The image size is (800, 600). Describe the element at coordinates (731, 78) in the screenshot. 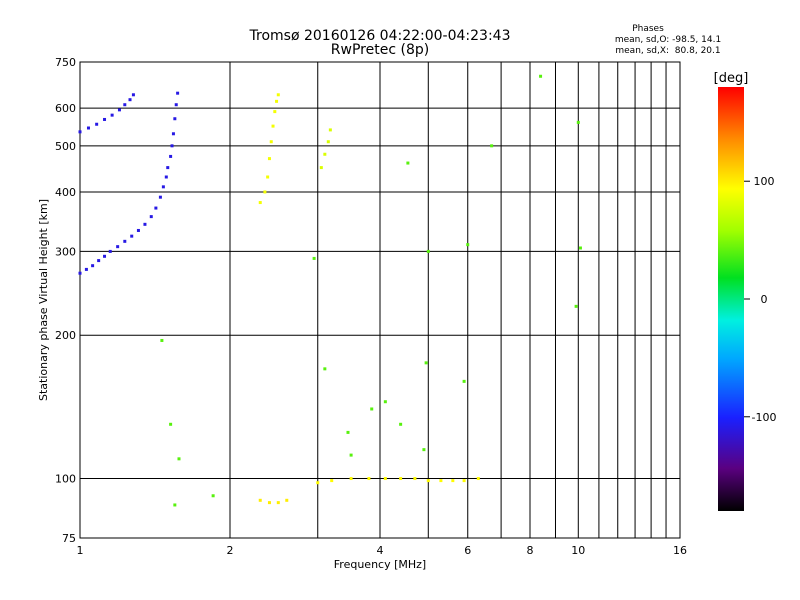

I see `colorbar-label: [deg]` at that location.